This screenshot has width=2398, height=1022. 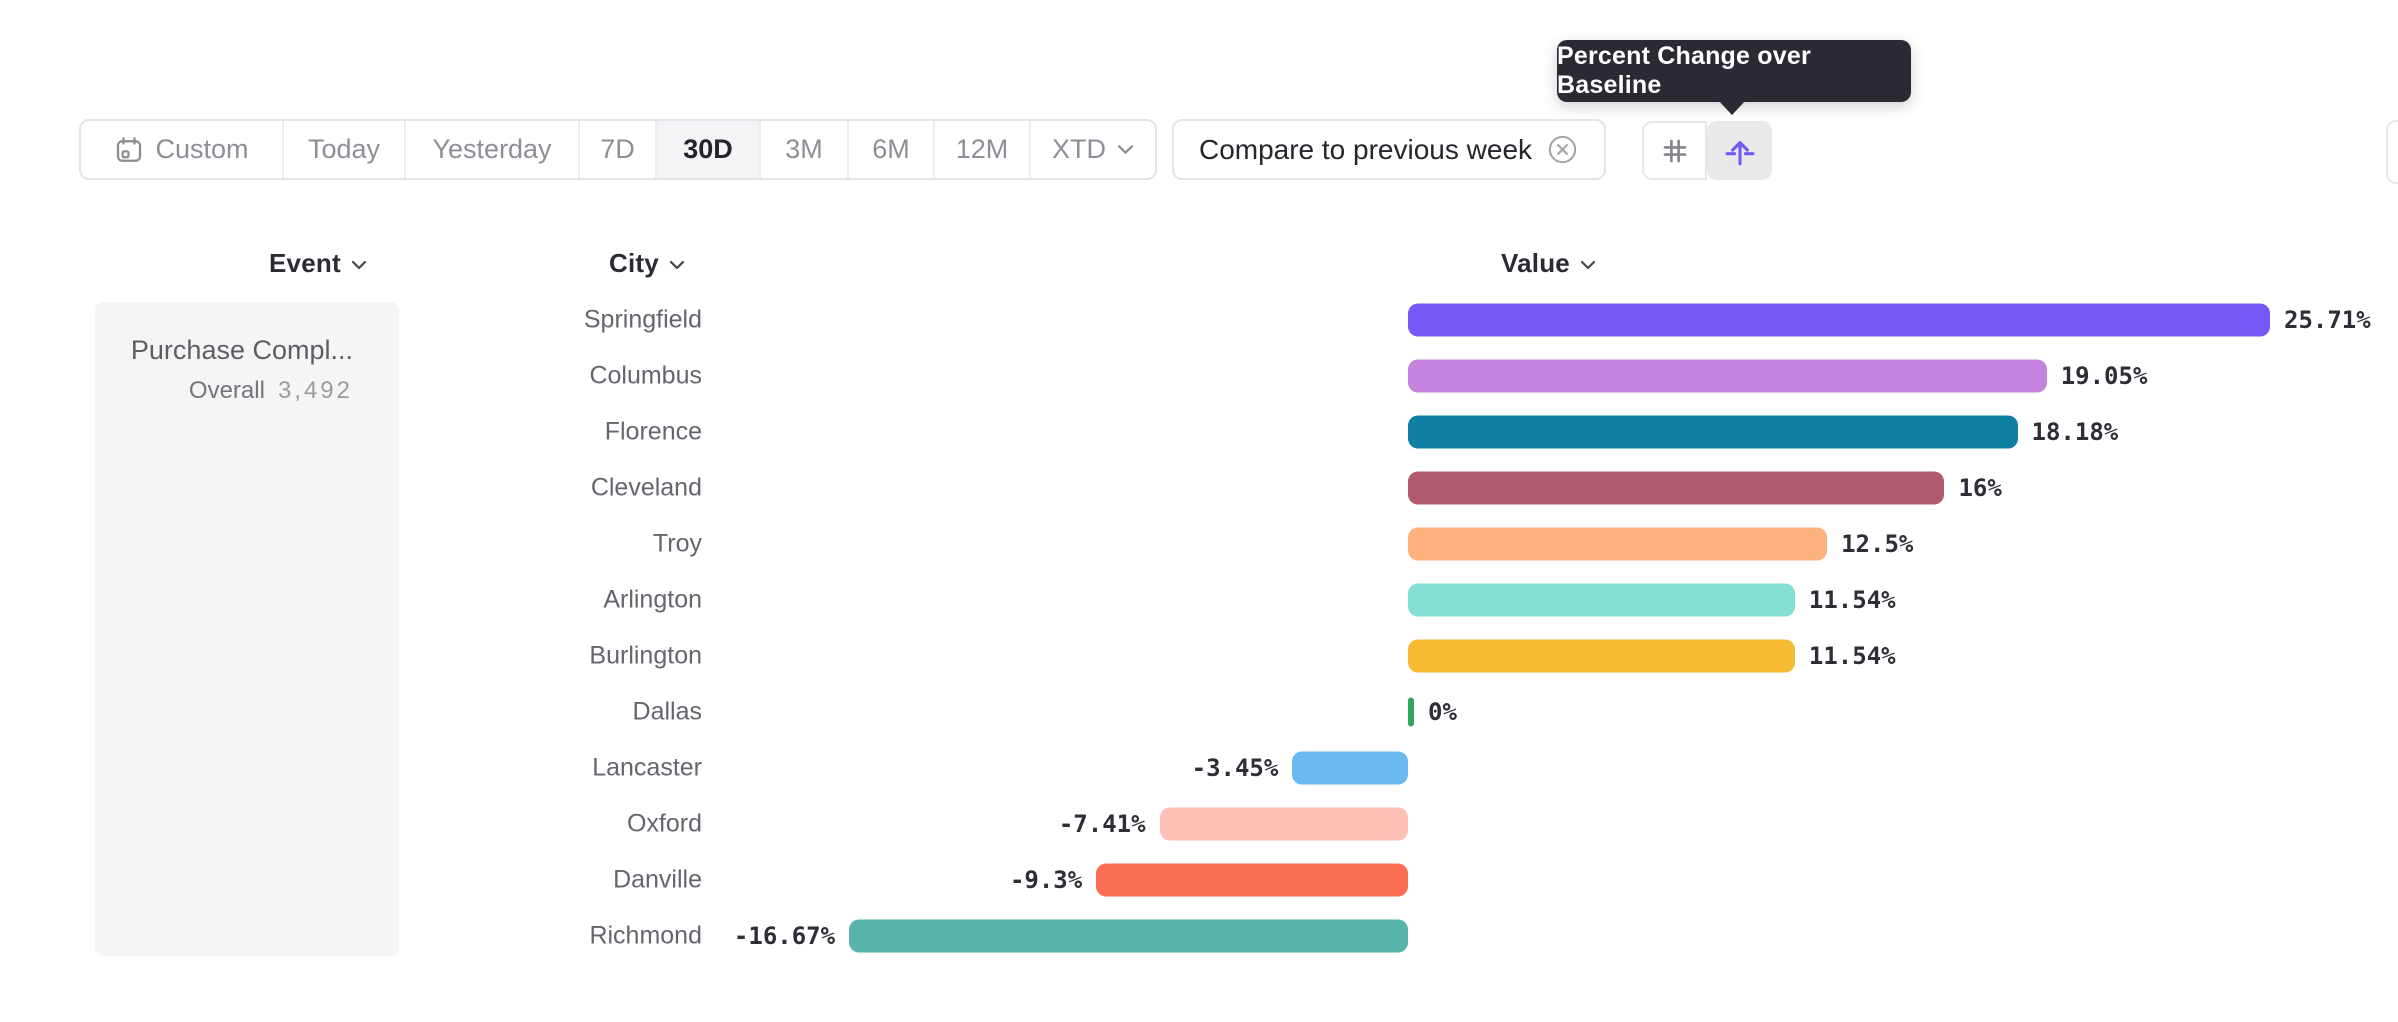 I want to click on baseline-arrow-icon, so click(x=1740, y=151).